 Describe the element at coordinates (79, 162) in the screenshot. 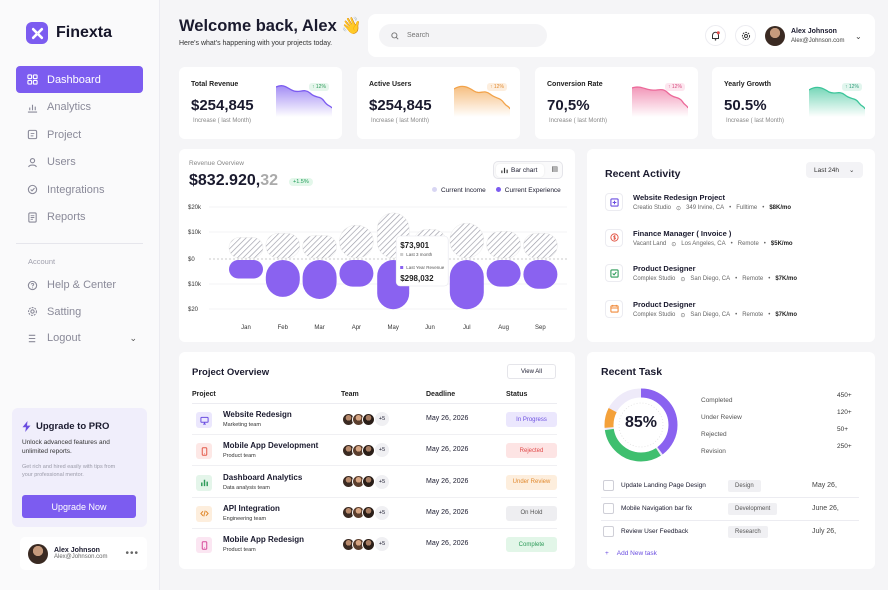

I see `sidebar-item-users: Users` at that location.